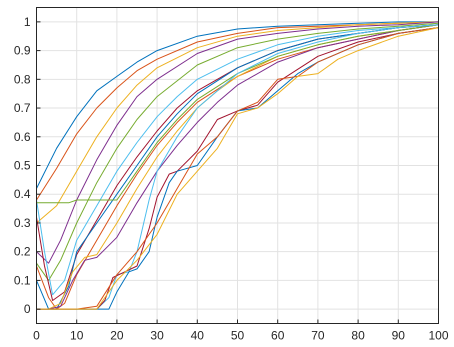 This screenshot has width=454, height=347. I want to click on y-tick-label: 0.1, so click(22, 280).